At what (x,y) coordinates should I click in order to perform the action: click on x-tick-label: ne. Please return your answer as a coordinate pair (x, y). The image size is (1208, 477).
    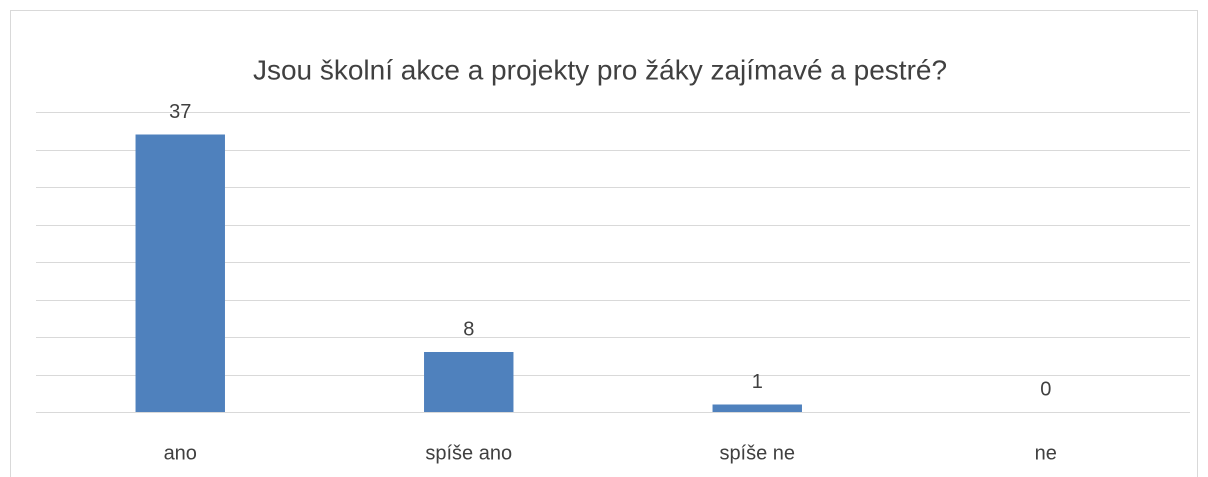
    Looking at the image, I should click on (1046, 453).